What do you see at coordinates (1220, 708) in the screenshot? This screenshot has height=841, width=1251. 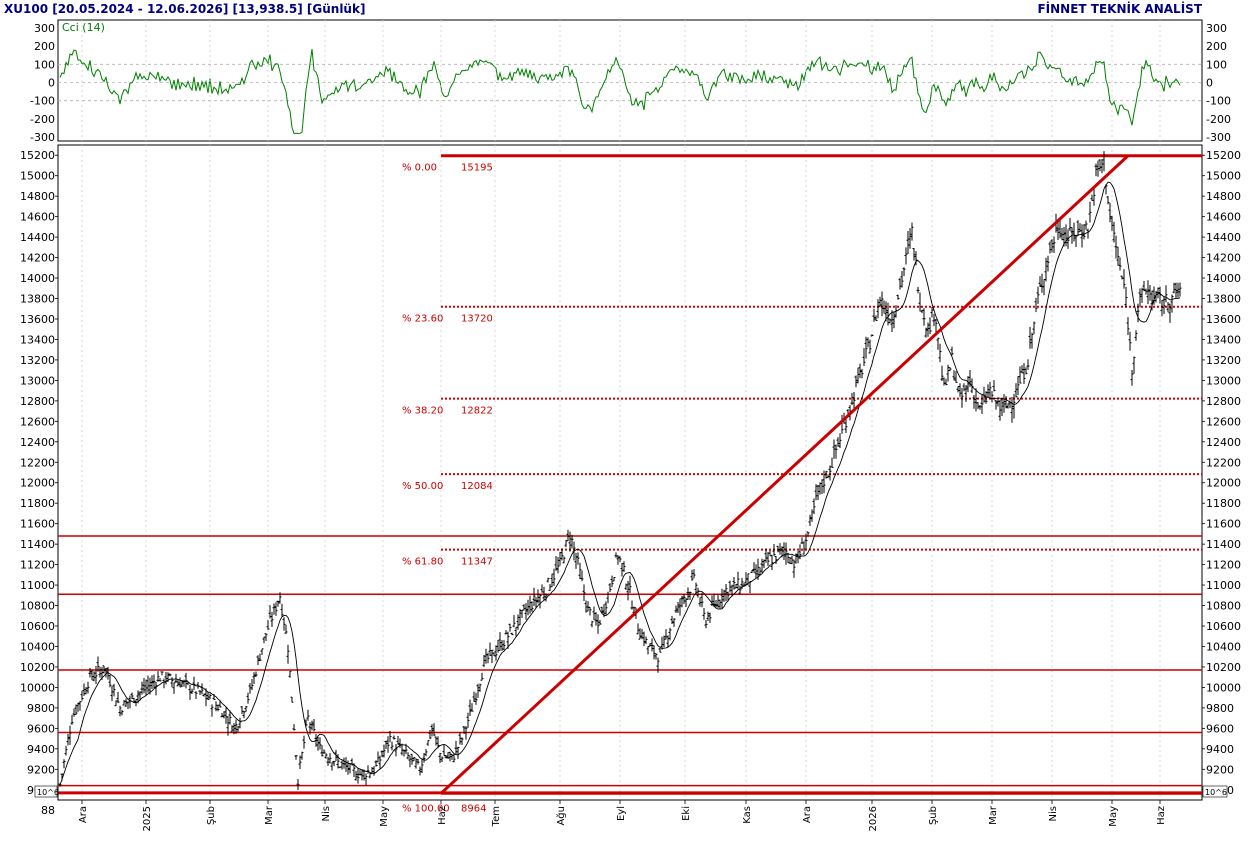 I see `y-tick-label-right: 9800` at bounding box center [1220, 708].